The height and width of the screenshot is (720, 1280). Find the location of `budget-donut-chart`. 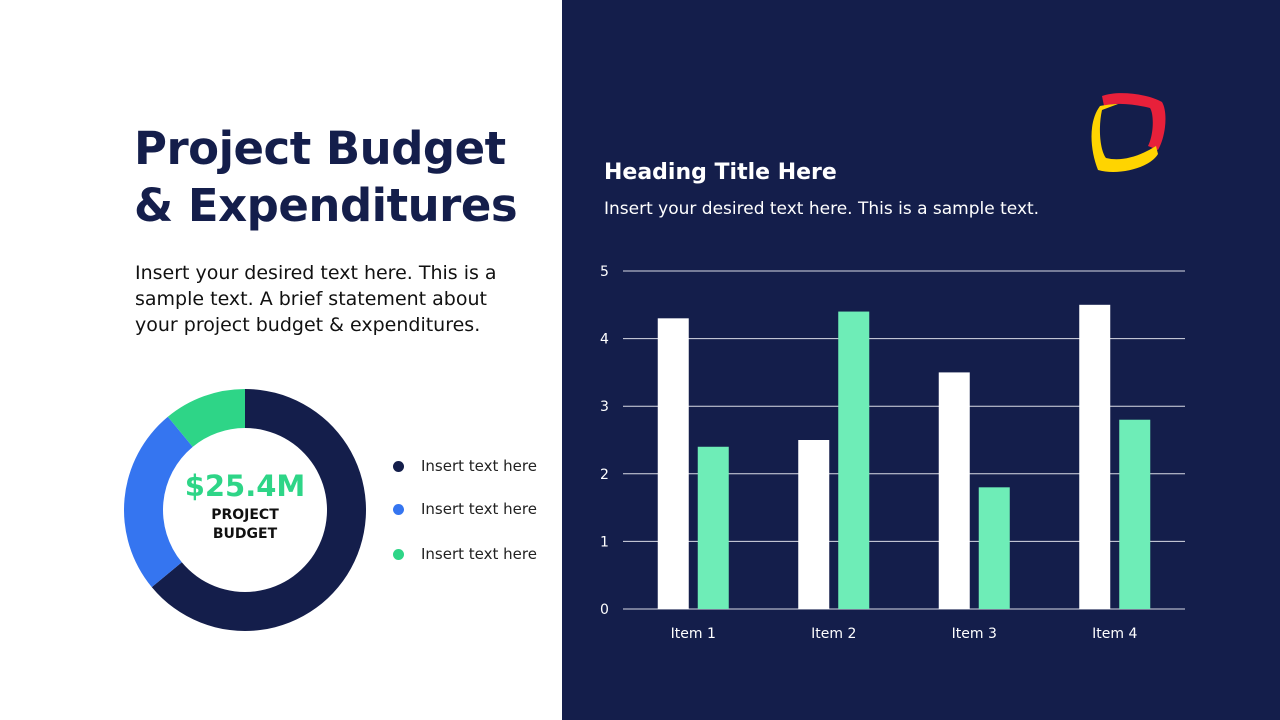

budget-donut-chart is located at coordinates (245, 510).